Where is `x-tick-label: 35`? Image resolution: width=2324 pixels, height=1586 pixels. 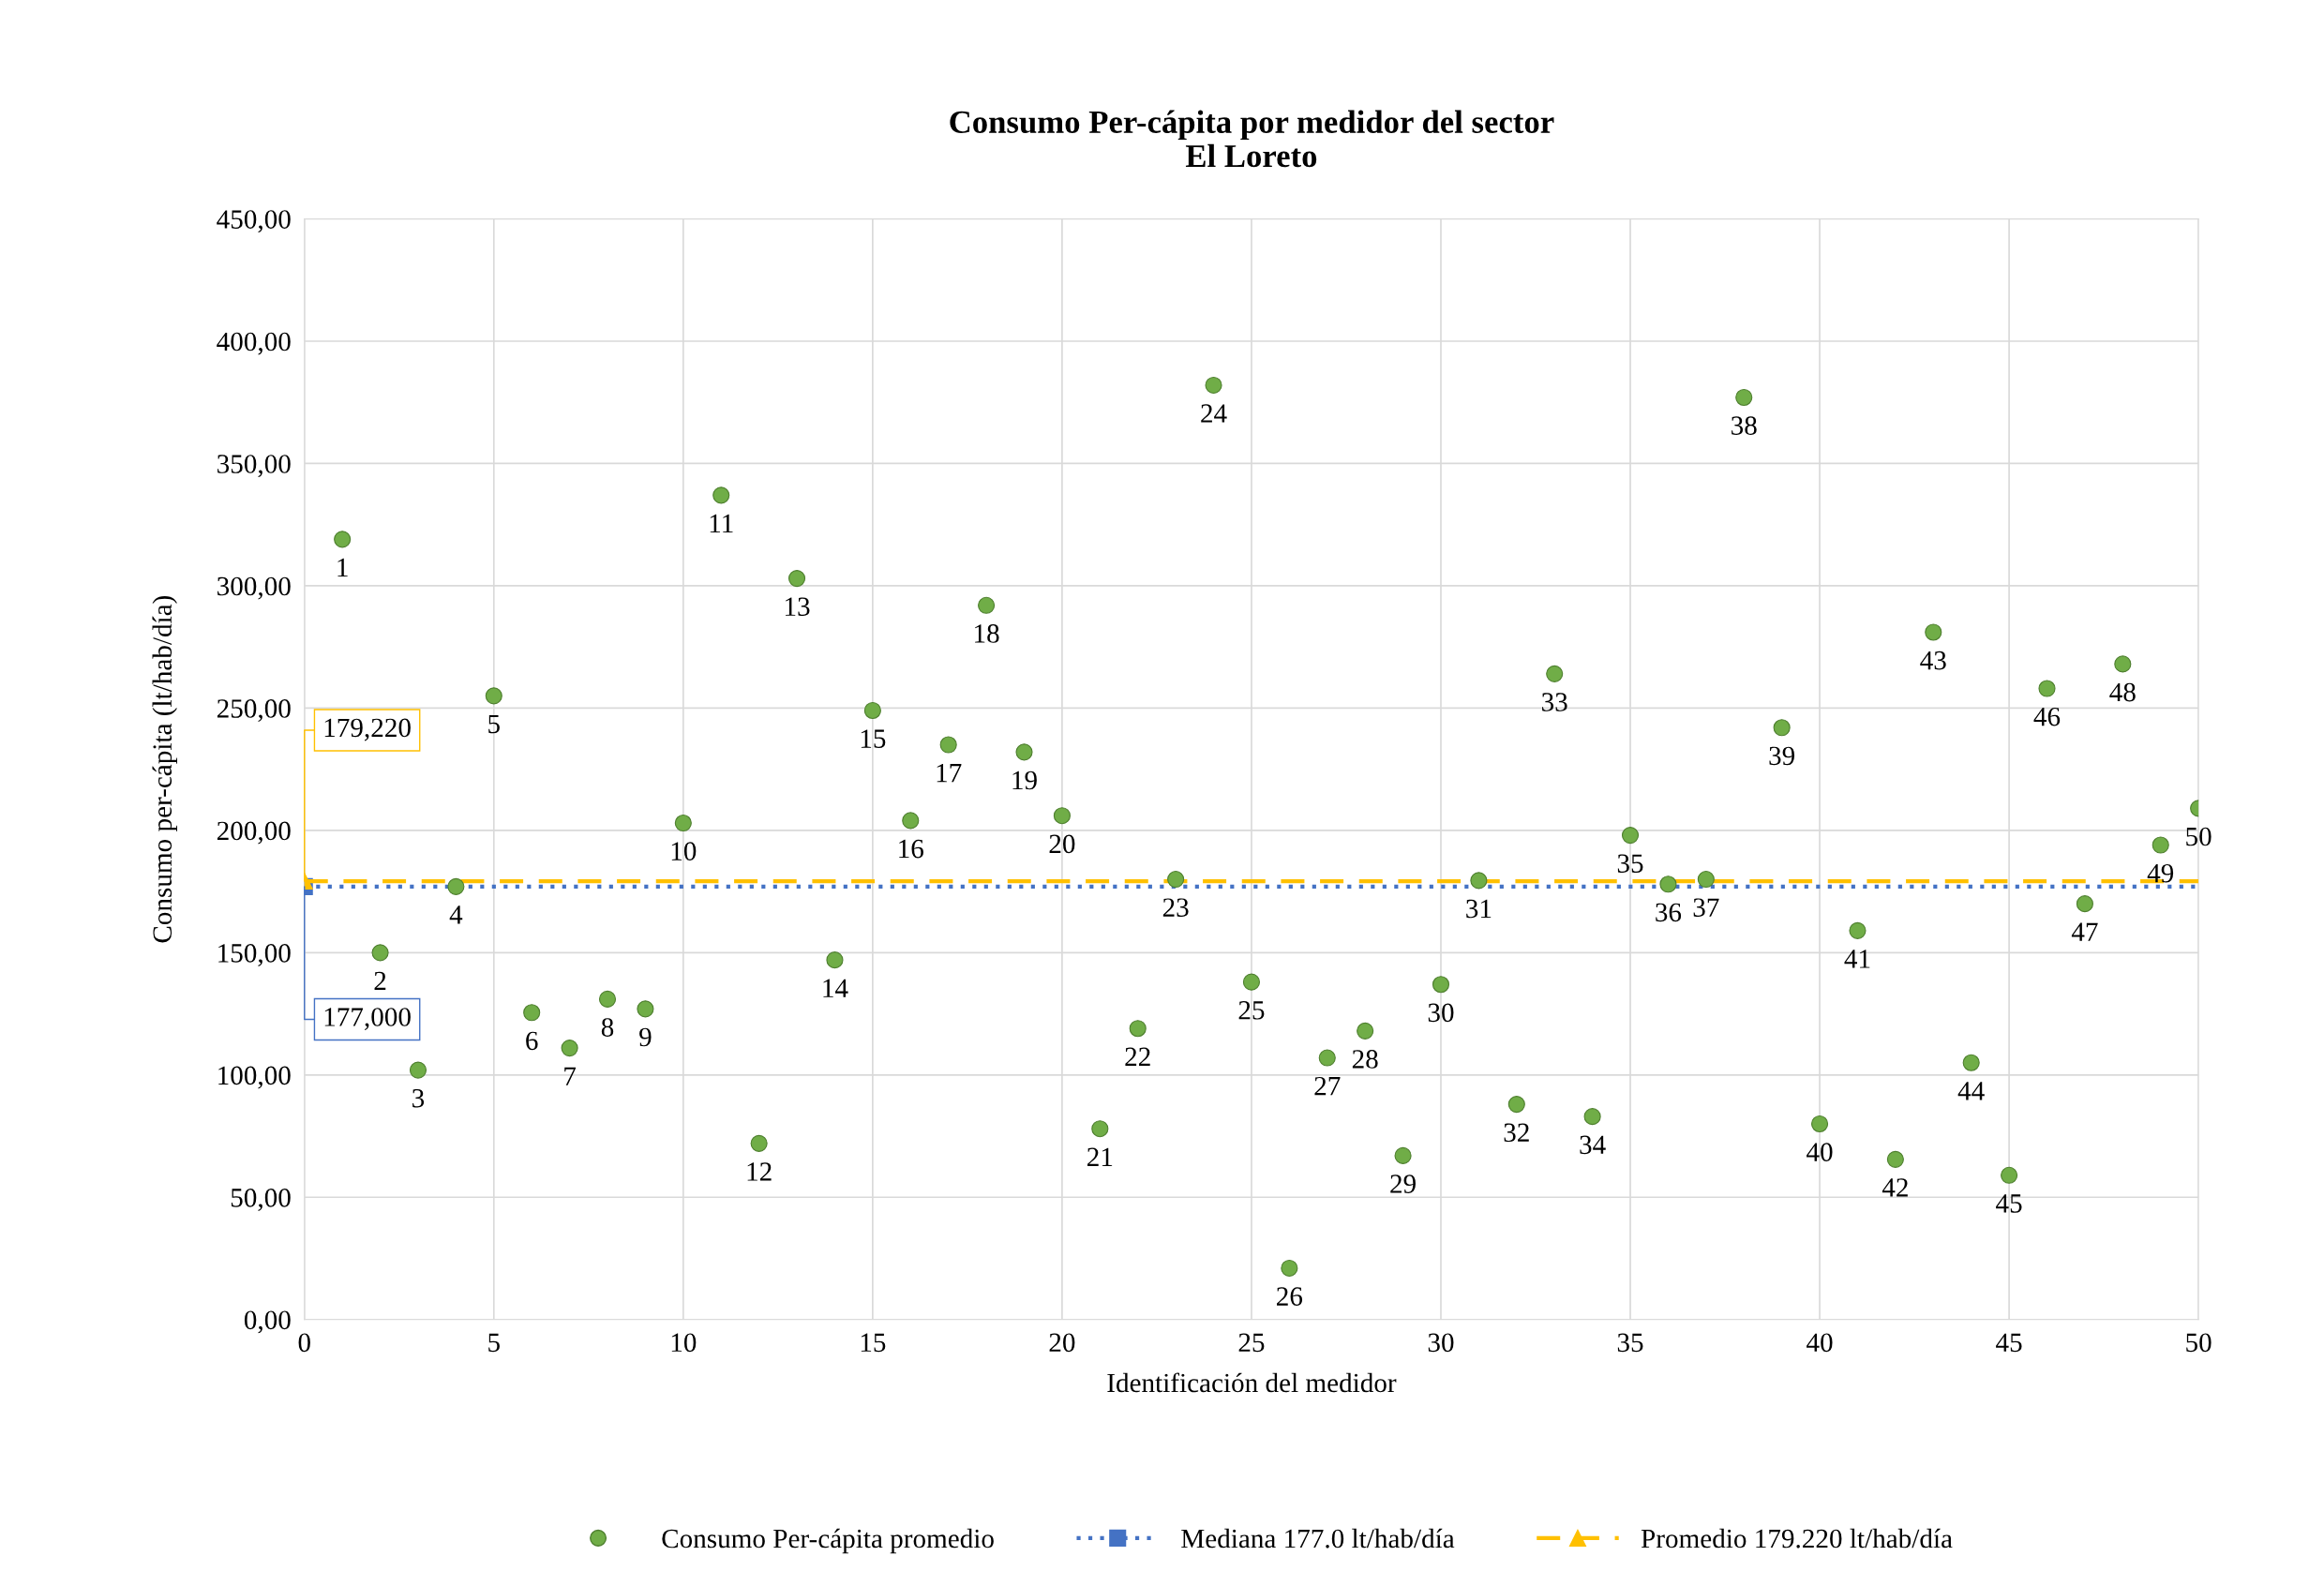 x-tick-label: 35 is located at coordinates (1630, 1343).